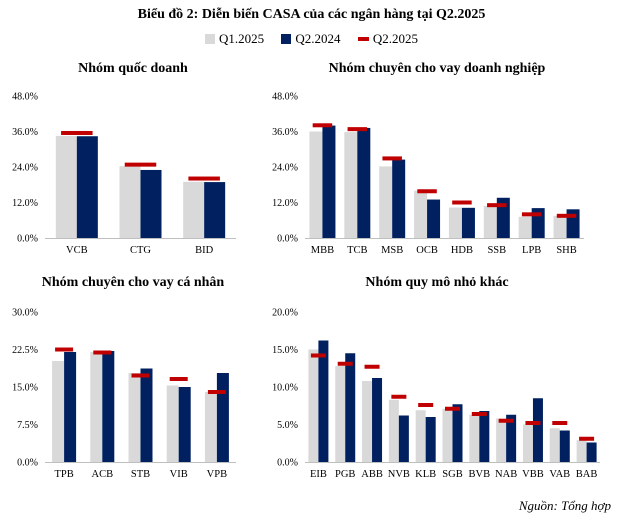 The height and width of the screenshot is (521, 623). I want to click on panel2-marker-q2-2025-mbb, so click(322, 125).